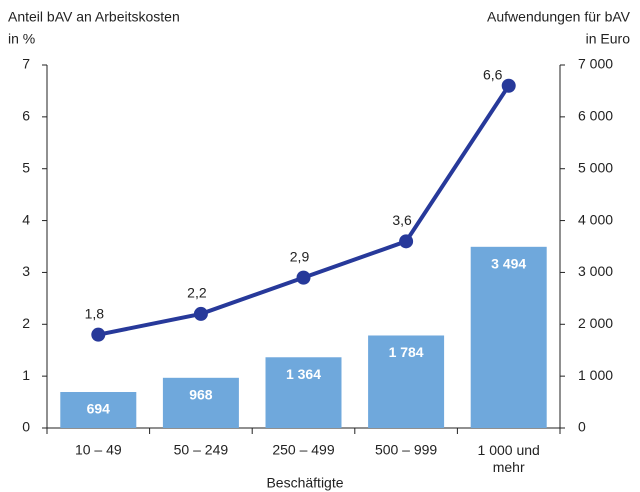  I want to click on x-tick-label: 1 000 und mehr, so click(509, 458).